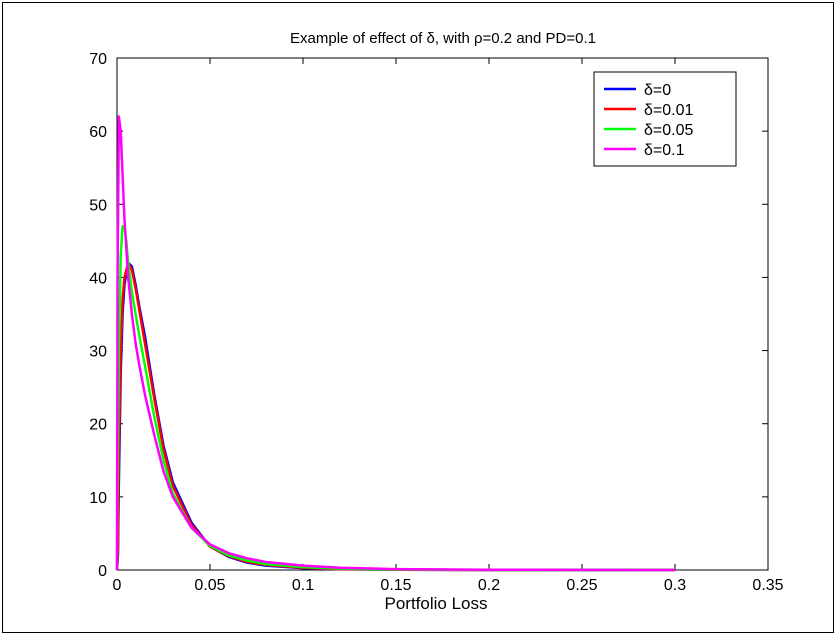  What do you see at coordinates (98, 425) in the screenshot?
I see `y-tick-label: 20` at bounding box center [98, 425].